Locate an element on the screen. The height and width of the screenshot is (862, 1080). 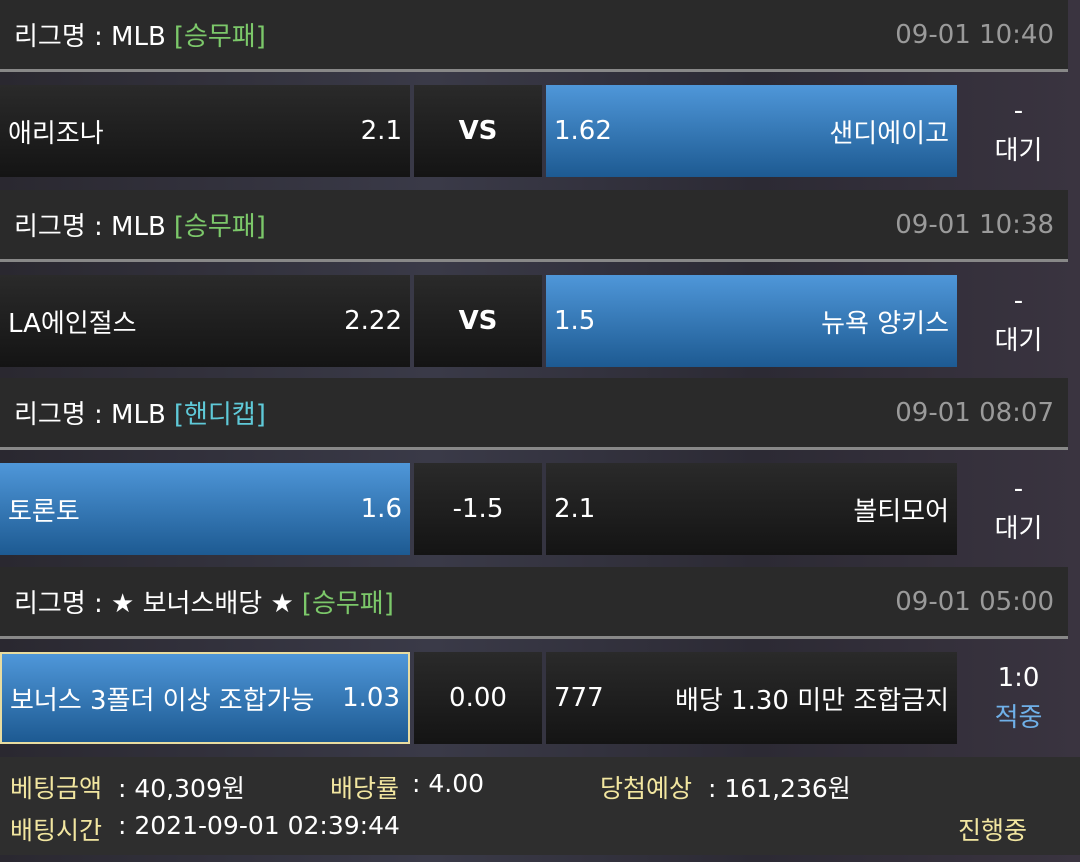
match-row: LA에인절스 2.22 VS 1.5 뉴욕 양키스 - 대기 is located at coordinates (540, 321).